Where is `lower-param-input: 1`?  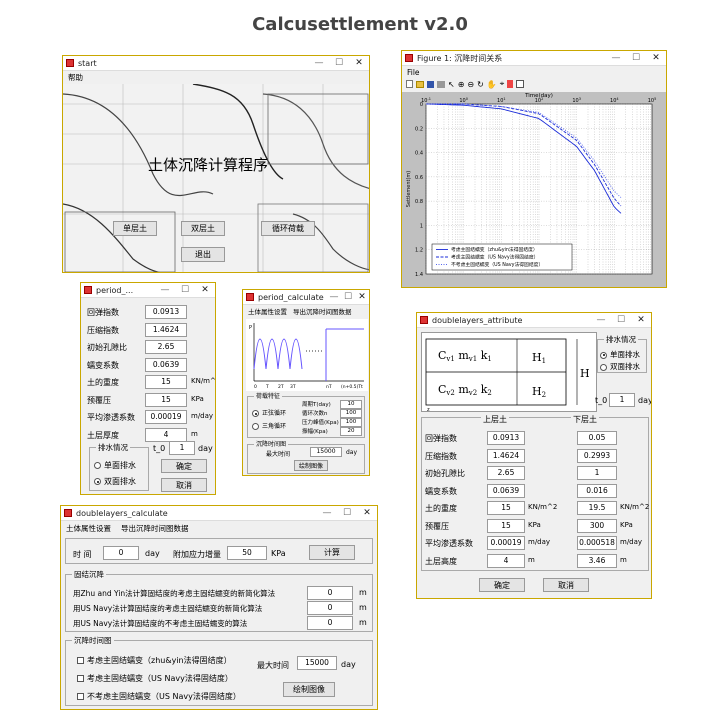 lower-param-input: 1 is located at coordinates (597, 473).